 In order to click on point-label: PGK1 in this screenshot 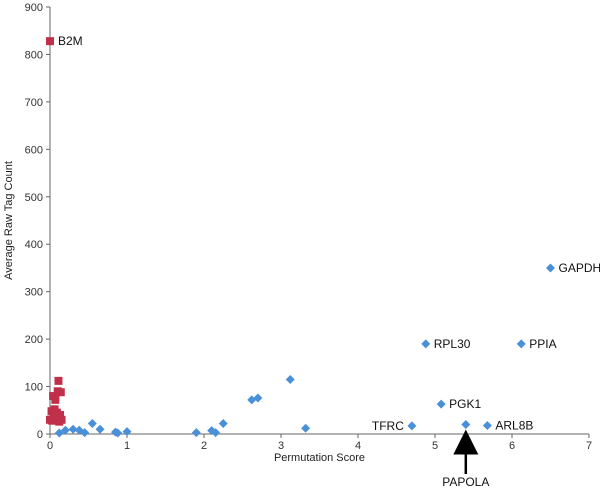, I will do `click(465, 404)`.